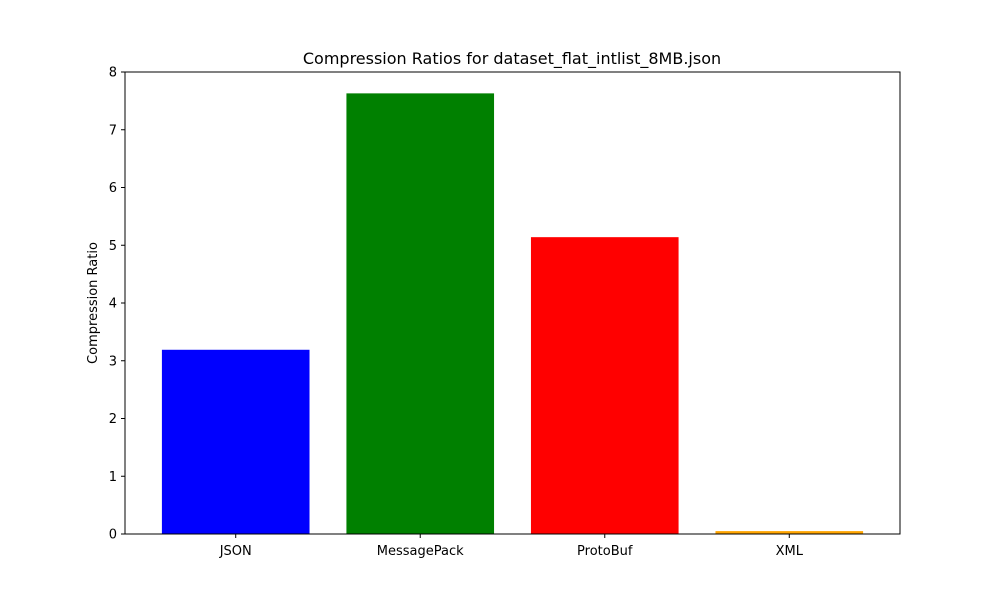 Image resolution: width=1000 pixels, height=600 pixels. I want to click on bar-protobuf, so click(604, 386).